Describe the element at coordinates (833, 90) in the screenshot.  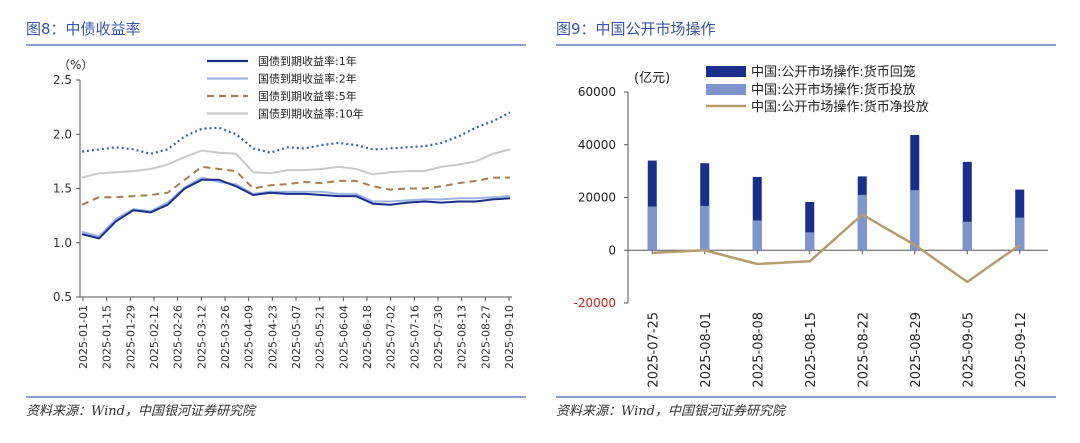
I see `legend-label-1: 中国:公开市场操作:货币投放` at that location.